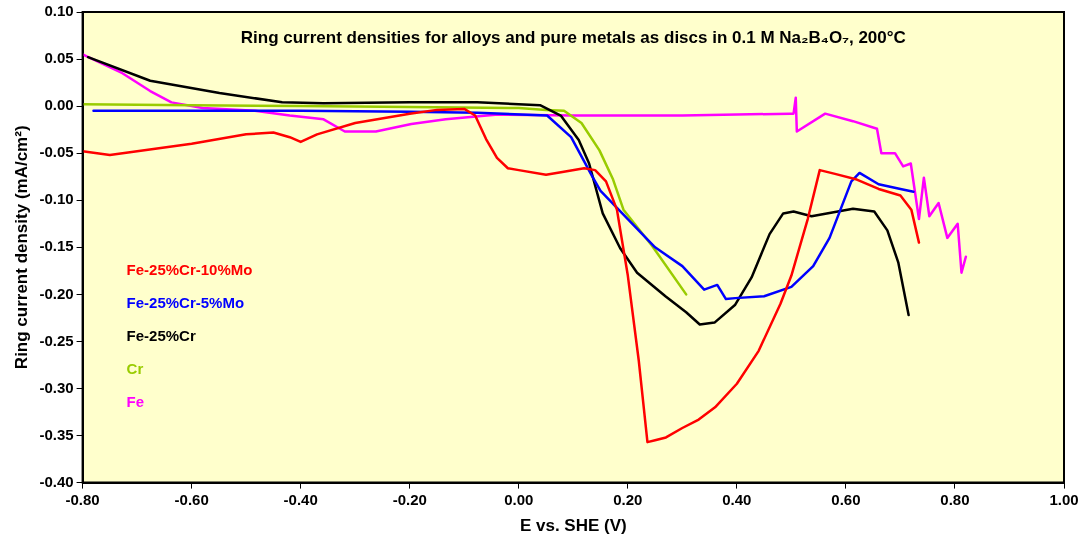  I want to click on x-tick-label: -0.40, so click(300, 499).